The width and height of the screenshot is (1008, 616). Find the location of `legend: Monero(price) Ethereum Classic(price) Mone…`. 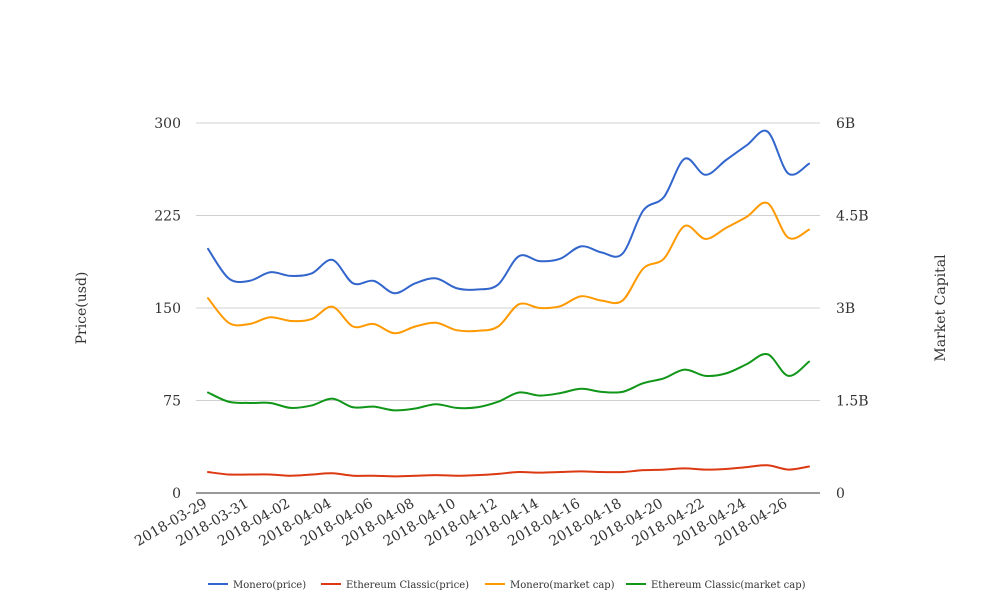

legend: Monero(price) Ethereum Classic(price) Mone… is located at coordinates (507, 585).